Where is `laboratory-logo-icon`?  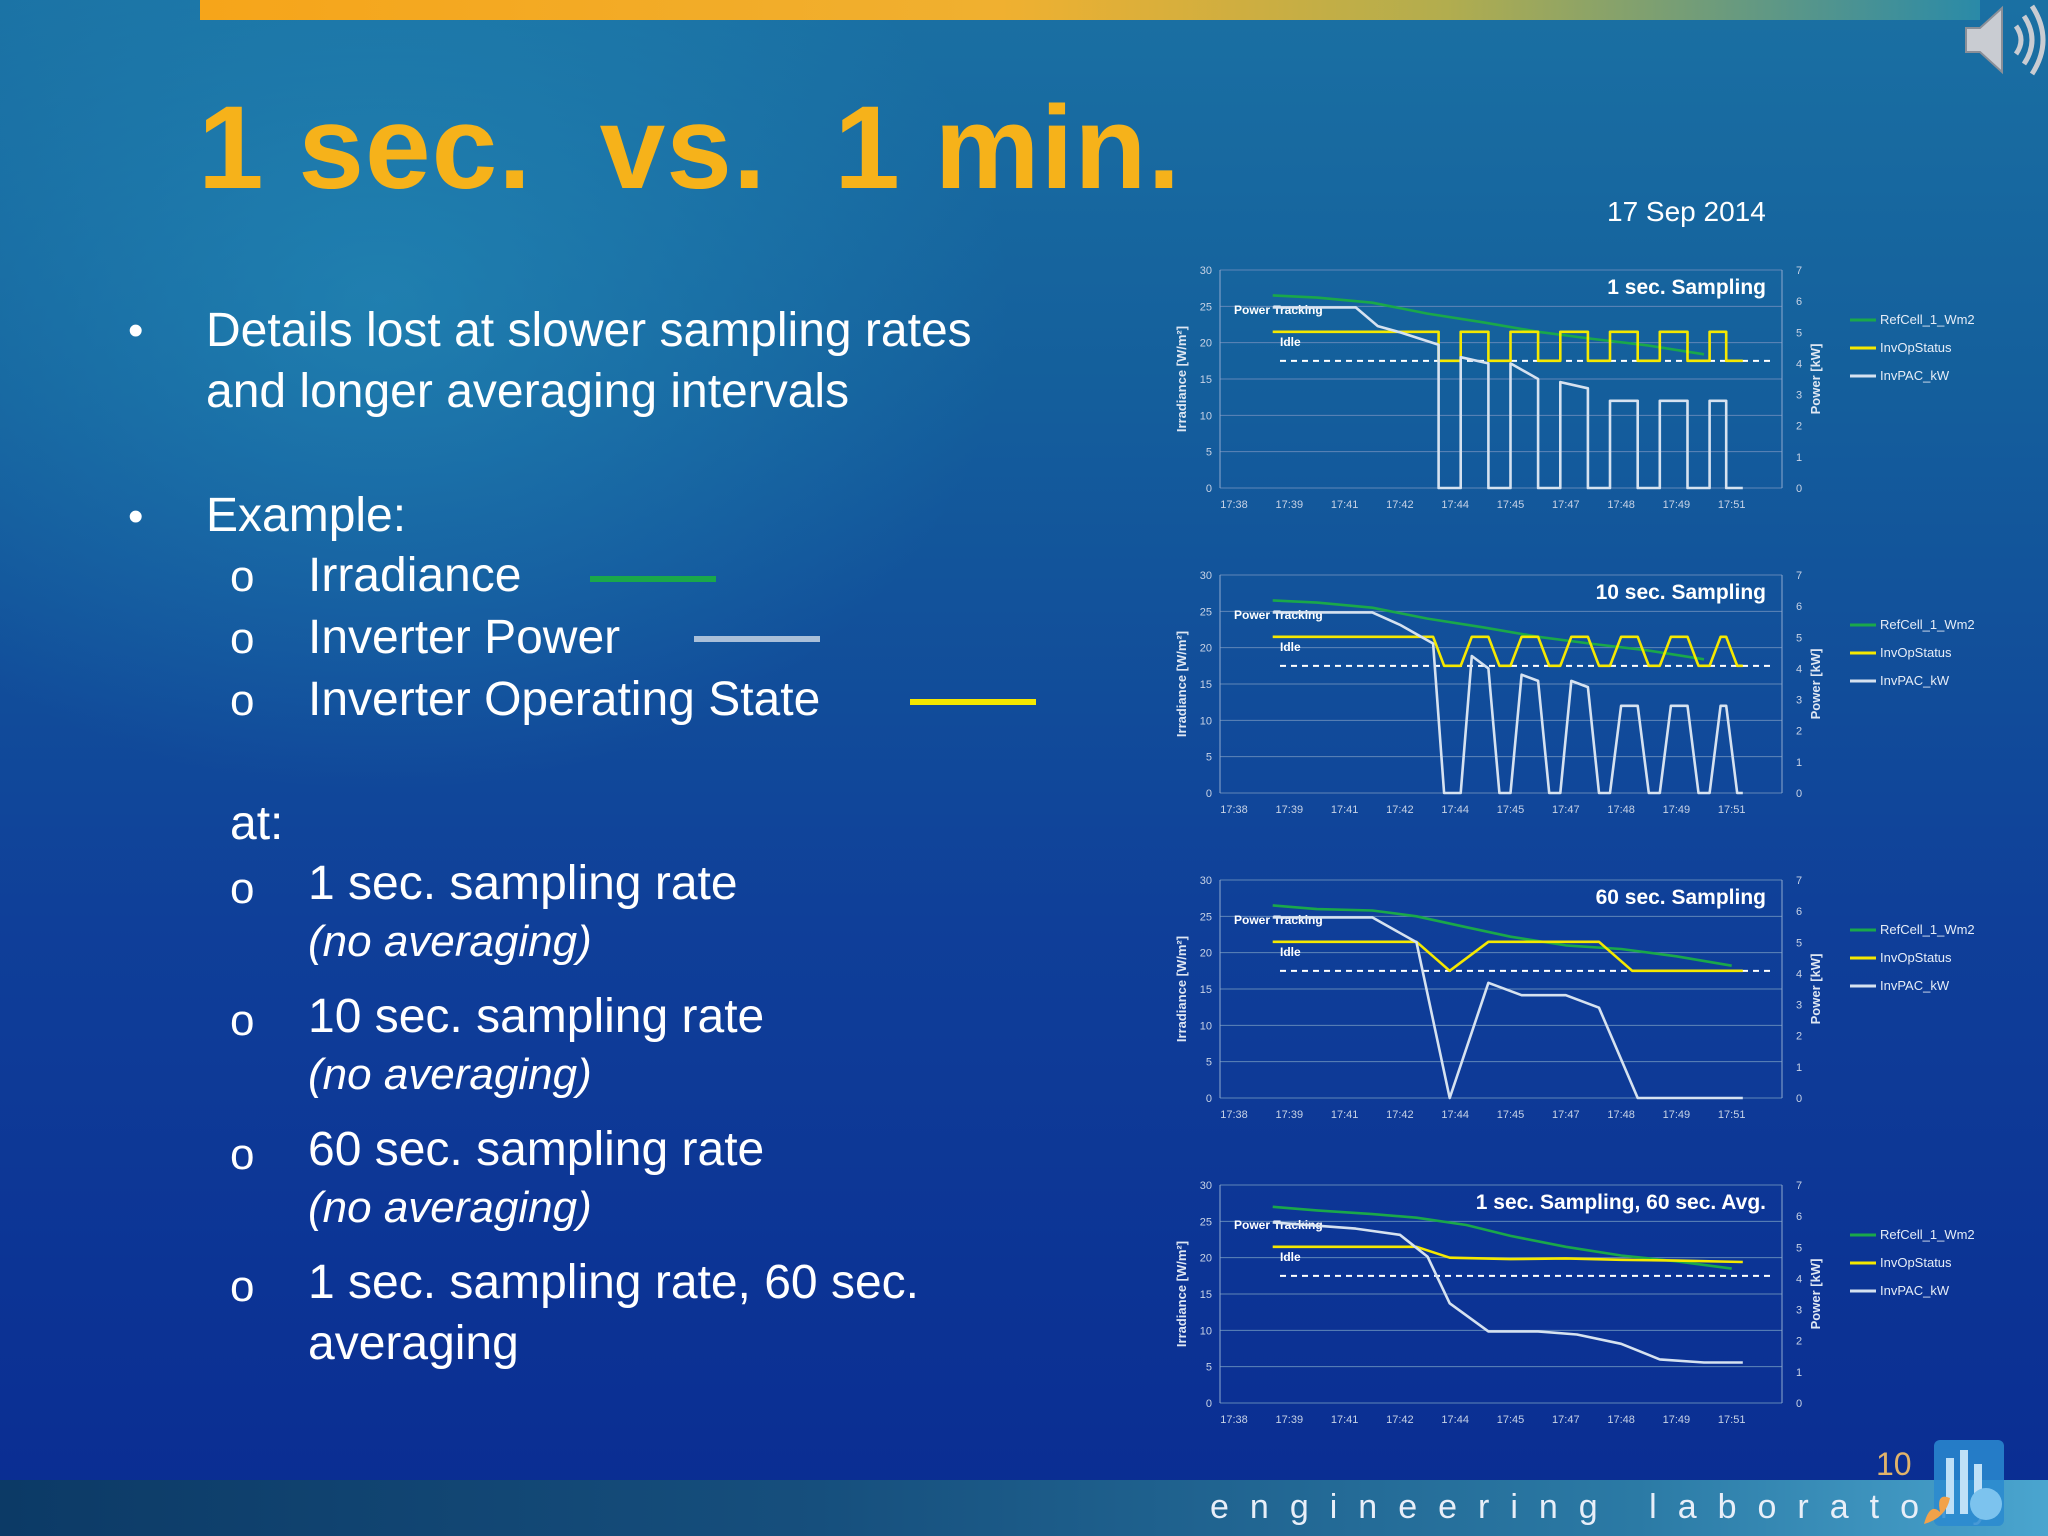
laboratory-logo-icon is located at coordinates (1964, 1483).